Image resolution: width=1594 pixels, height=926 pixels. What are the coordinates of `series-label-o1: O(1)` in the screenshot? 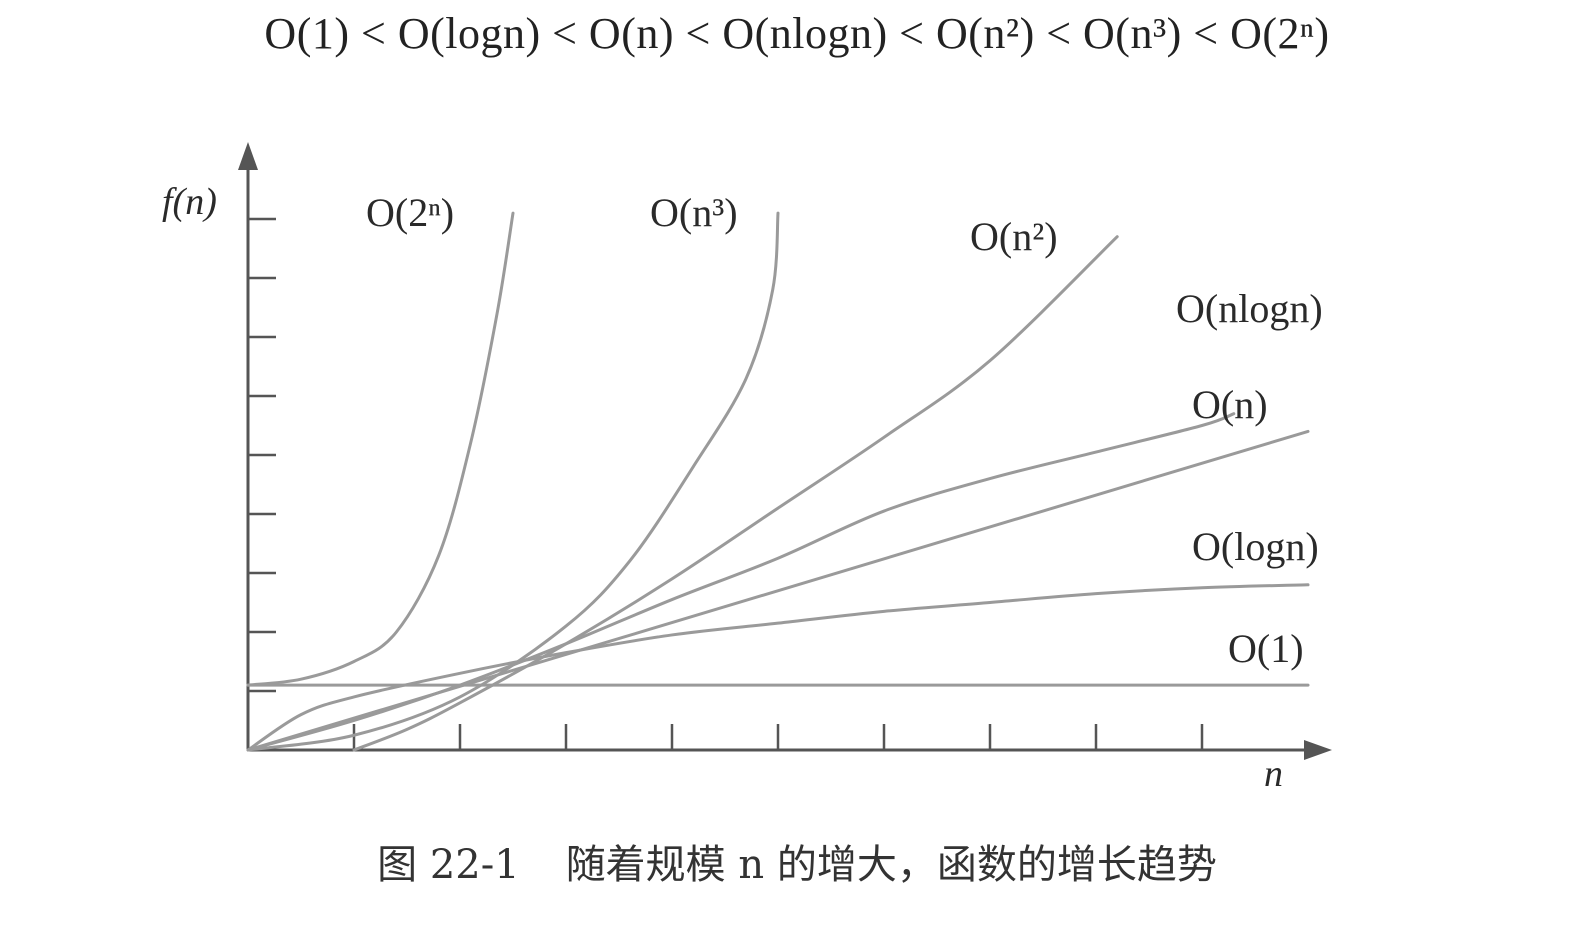 It's located at (1266, 648).